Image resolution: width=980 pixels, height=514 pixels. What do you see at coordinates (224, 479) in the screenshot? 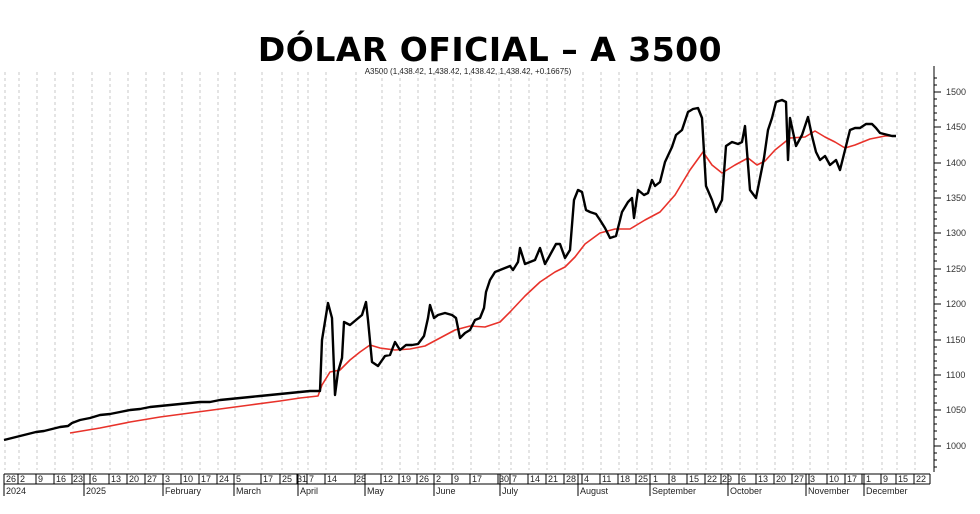
I see `x-tick-label: 24` at bounding box center [224, 479].